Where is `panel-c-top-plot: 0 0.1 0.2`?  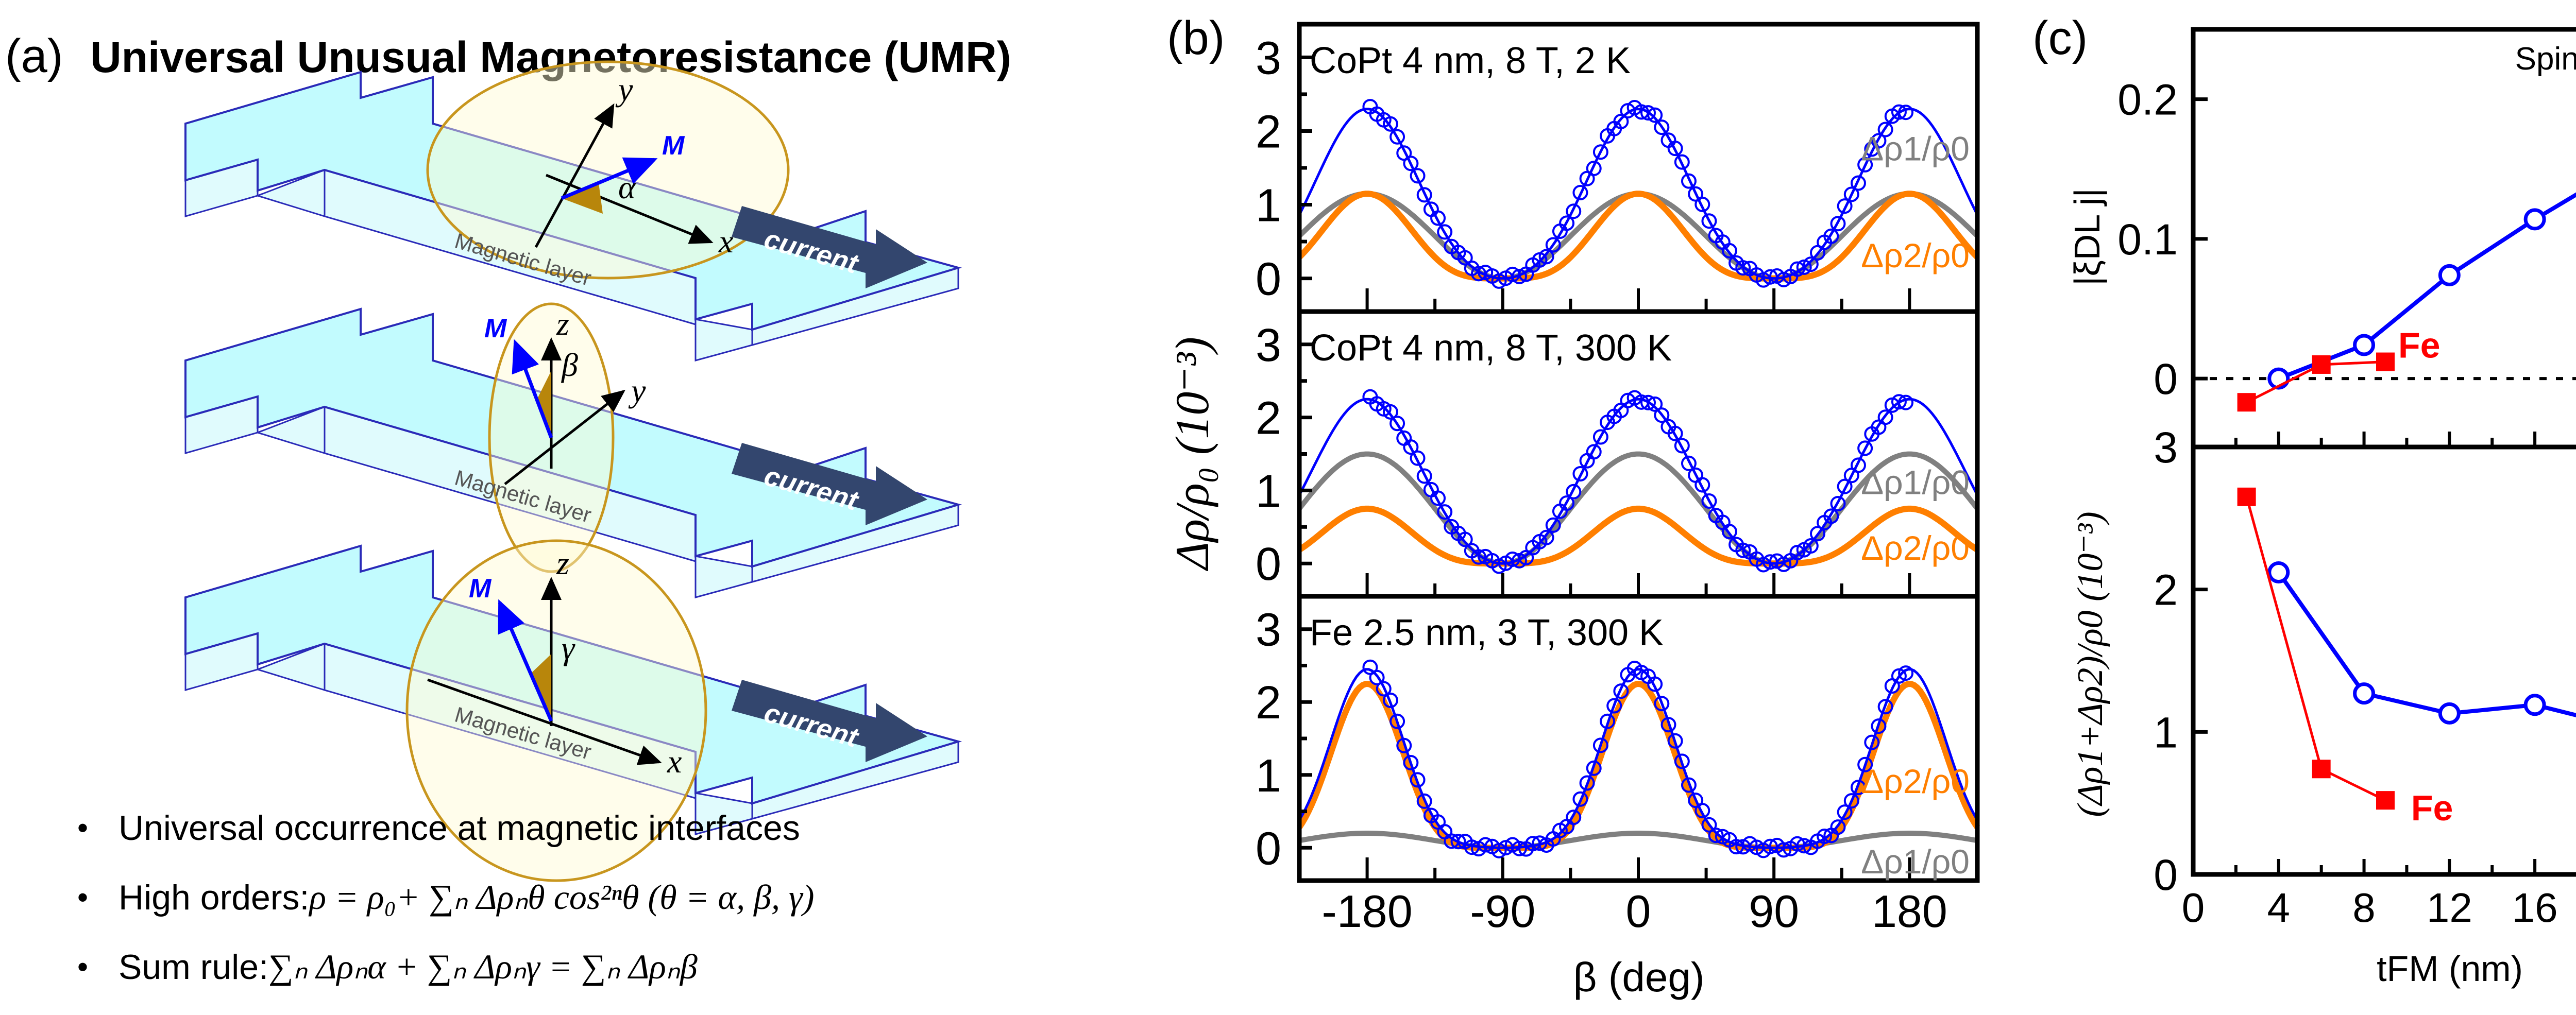 panel-c-top-plot: 0 0.1 0.2 is located at coordinates (2347, 238).